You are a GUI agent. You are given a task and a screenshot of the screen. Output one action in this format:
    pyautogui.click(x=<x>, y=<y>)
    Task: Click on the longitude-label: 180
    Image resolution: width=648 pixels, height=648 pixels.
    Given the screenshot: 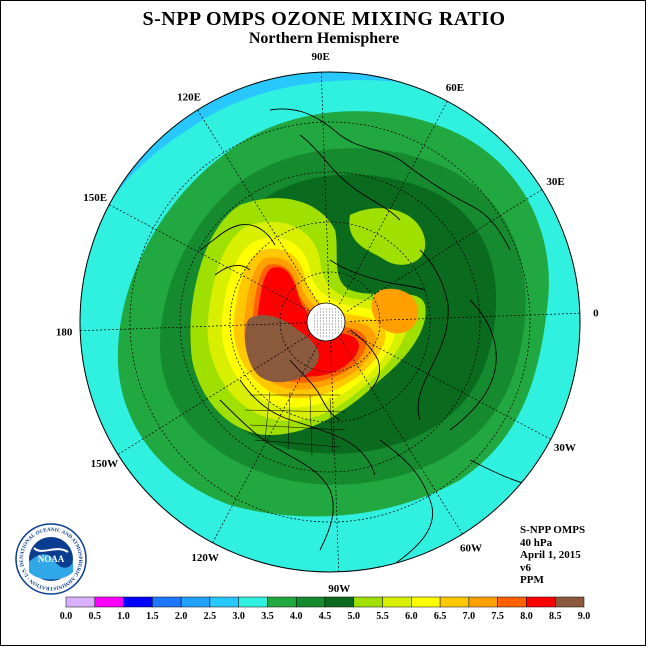 What is the action you would take?
    pyautogui.click(x=64, y=332)
    